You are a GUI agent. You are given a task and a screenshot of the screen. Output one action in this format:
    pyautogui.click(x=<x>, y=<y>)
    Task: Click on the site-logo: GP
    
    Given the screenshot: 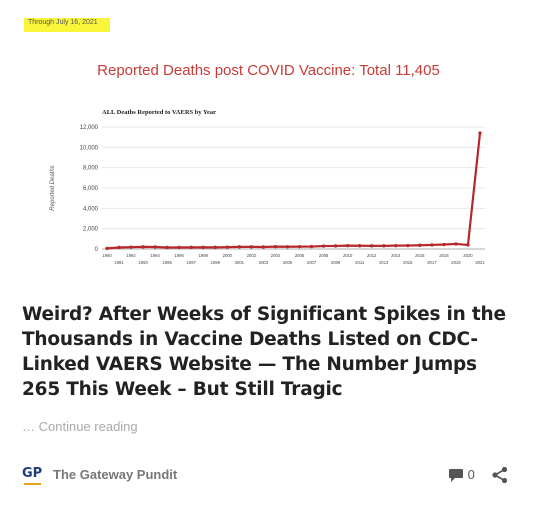 What is the action you would take?
    pyautogui.click(x=34, y=476)
    